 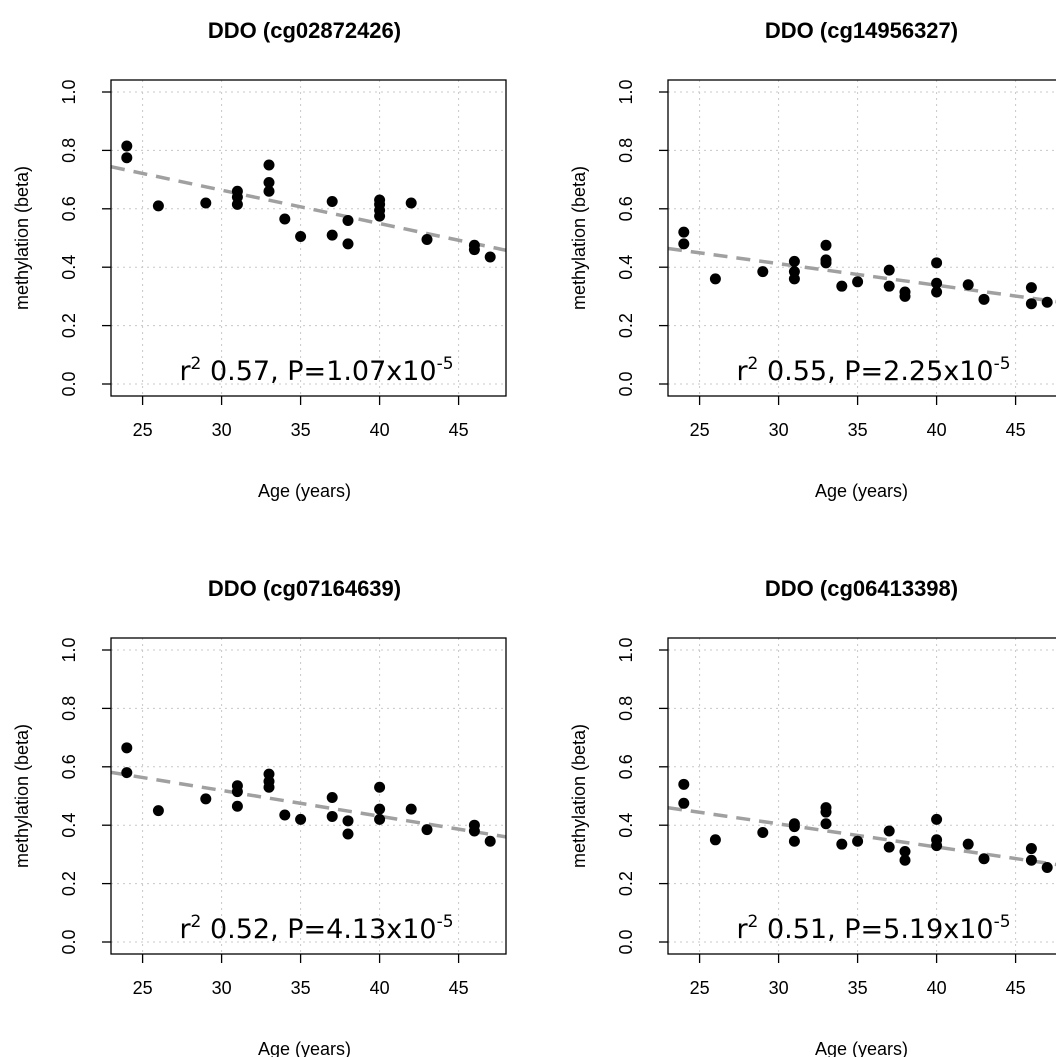 I want to click on regression-line, so click(x=862, y=275).